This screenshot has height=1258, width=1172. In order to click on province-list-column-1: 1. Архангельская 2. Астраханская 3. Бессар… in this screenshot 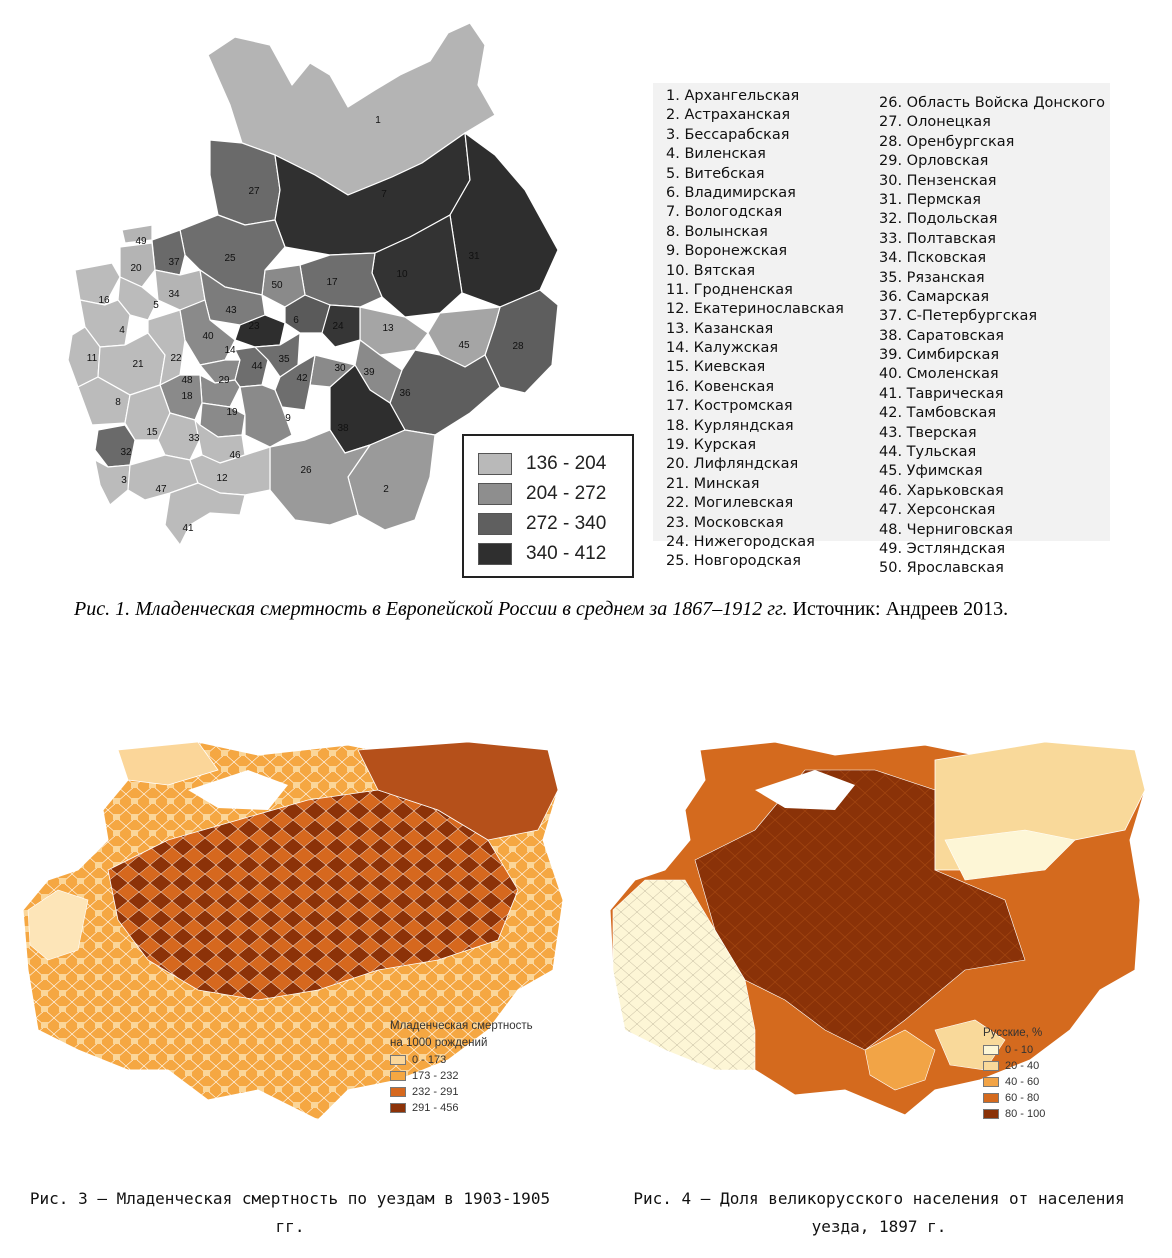, I will do `click(755, 329)`.